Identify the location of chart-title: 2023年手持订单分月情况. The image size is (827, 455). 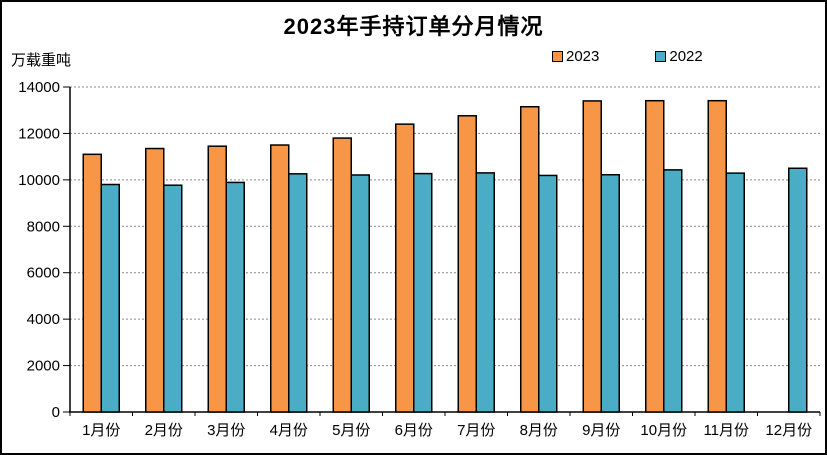
(413, 26).